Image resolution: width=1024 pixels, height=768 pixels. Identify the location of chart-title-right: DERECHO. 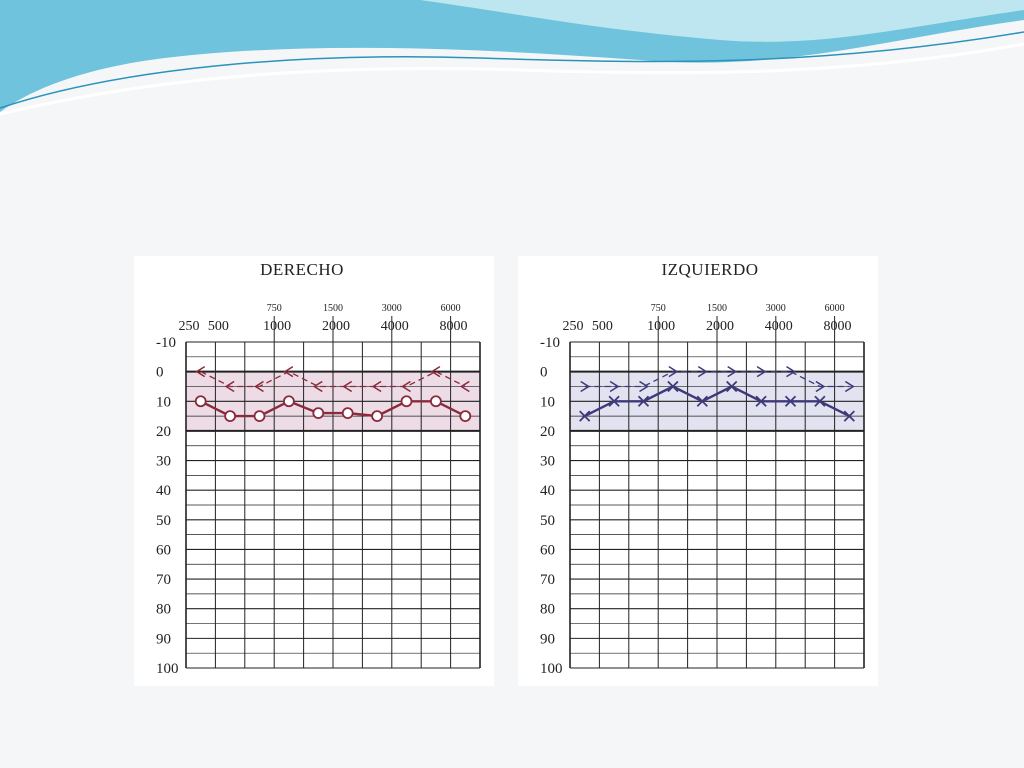
(302, 269).